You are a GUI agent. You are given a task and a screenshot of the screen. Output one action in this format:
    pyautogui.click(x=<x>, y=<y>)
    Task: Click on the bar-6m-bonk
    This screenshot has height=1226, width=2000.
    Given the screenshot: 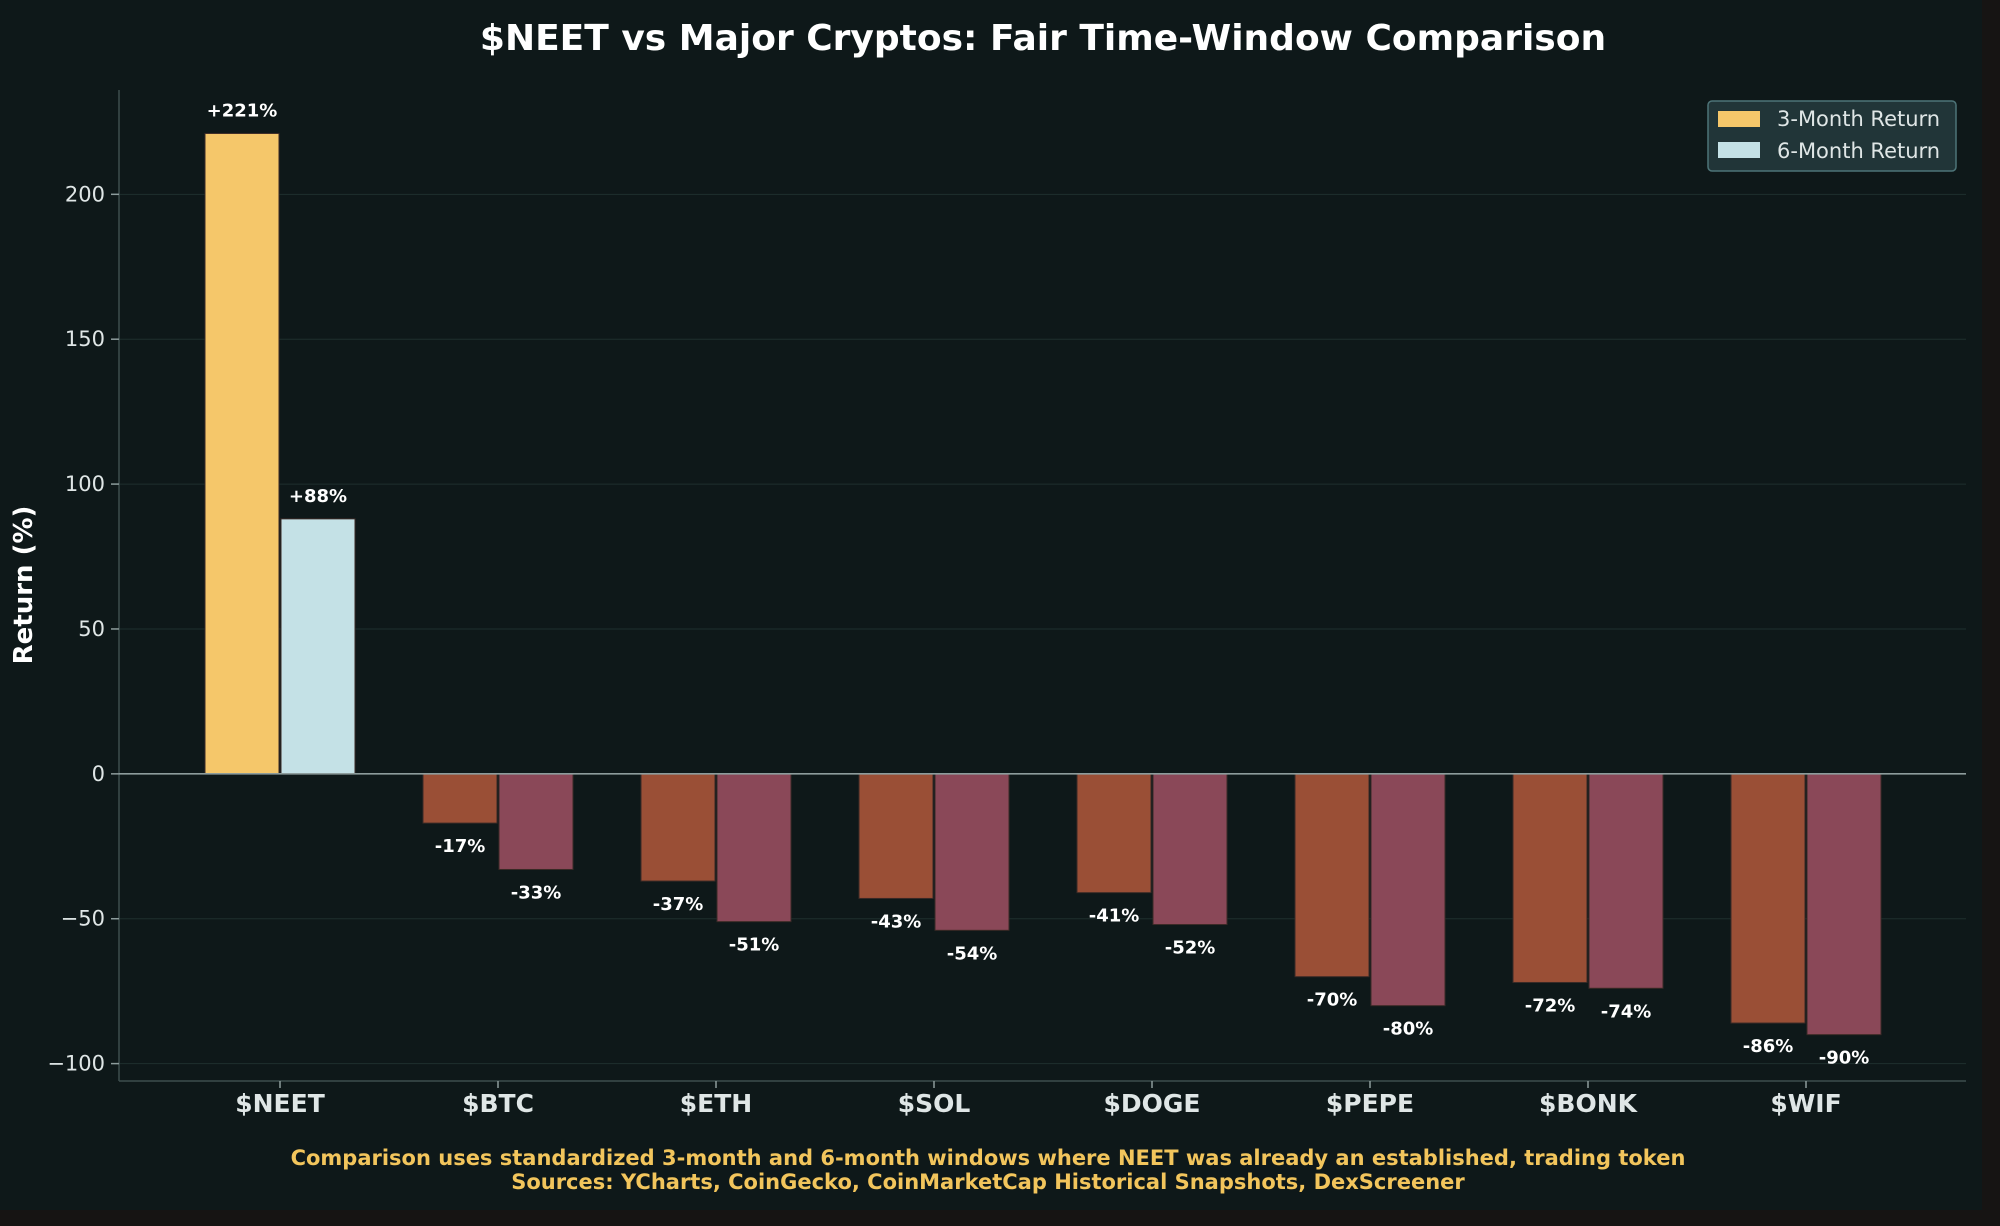 What is the action you would take?
    pyautogui.click(x=1626, y=881)
    